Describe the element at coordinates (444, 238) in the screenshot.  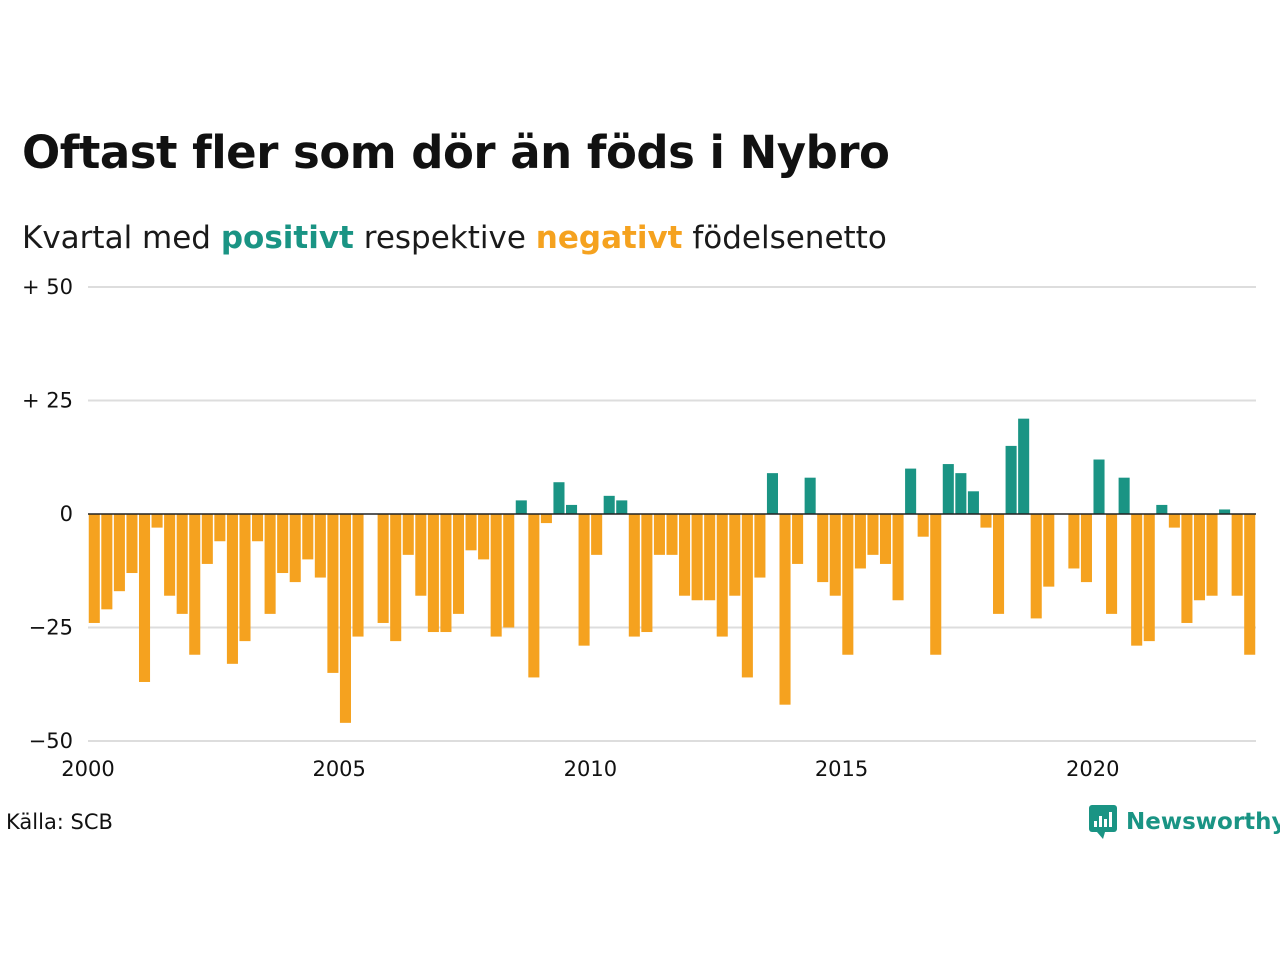
I see `subtitle-middle: respektive` at that location.